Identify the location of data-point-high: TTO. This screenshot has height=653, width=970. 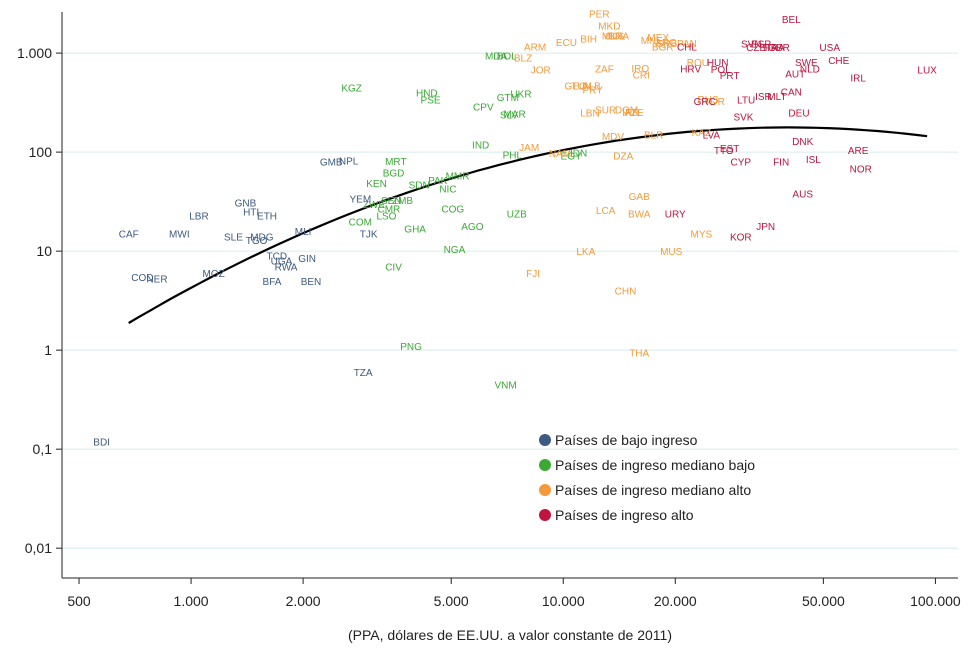
(724, 151).